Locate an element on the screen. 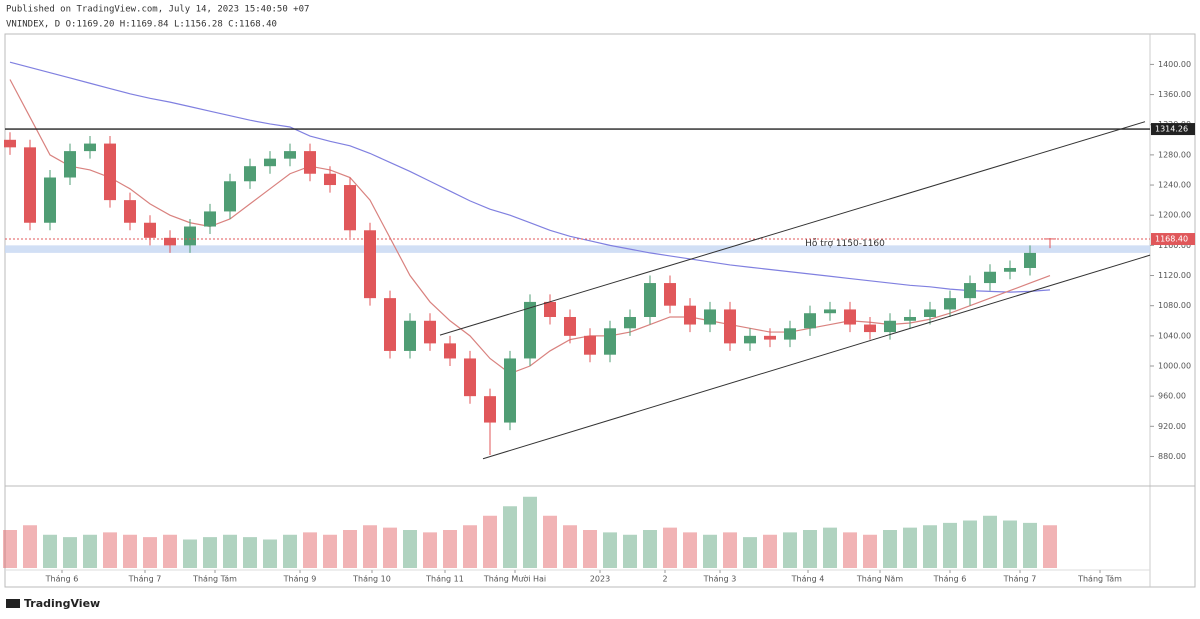  price-label: 1314.26 is located at coordinates (1171, 129).